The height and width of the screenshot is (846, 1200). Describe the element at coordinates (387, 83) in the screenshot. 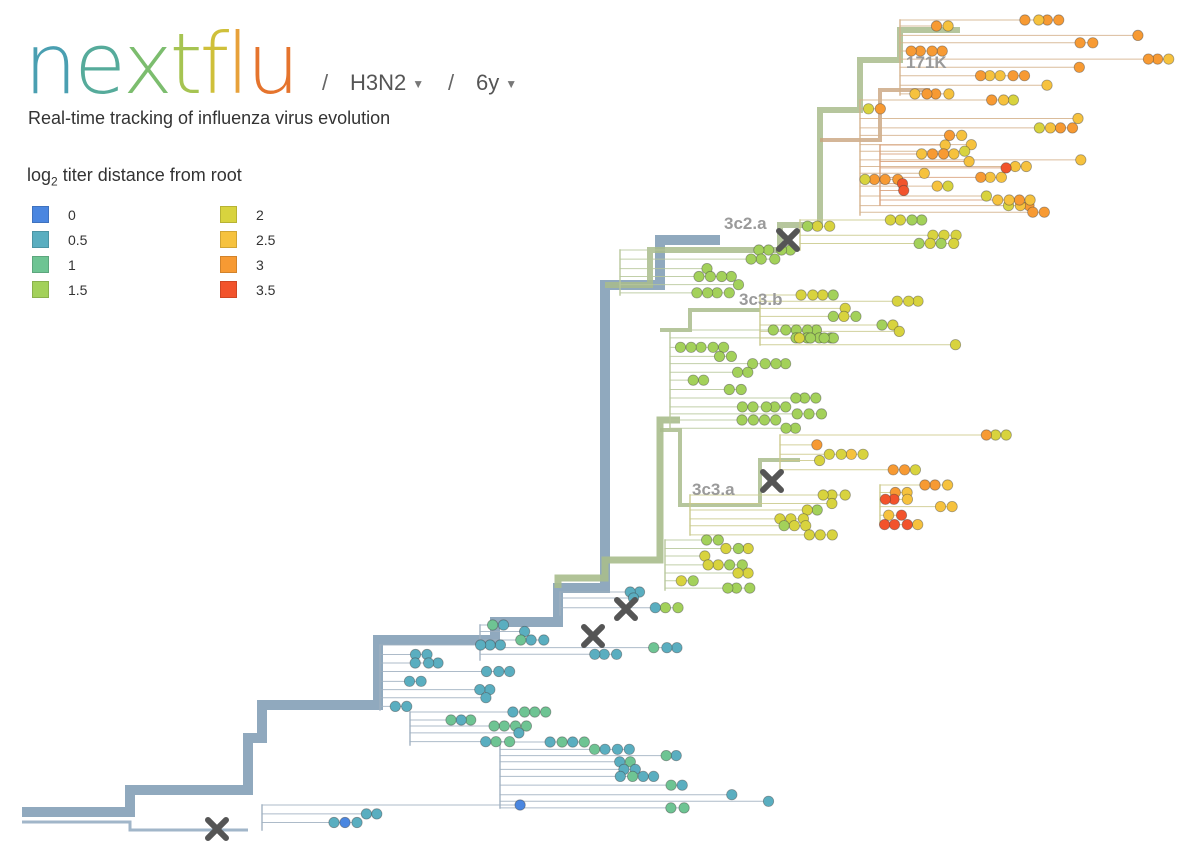

I see `lineage-dropdown: H3N2 ▼` at that location.